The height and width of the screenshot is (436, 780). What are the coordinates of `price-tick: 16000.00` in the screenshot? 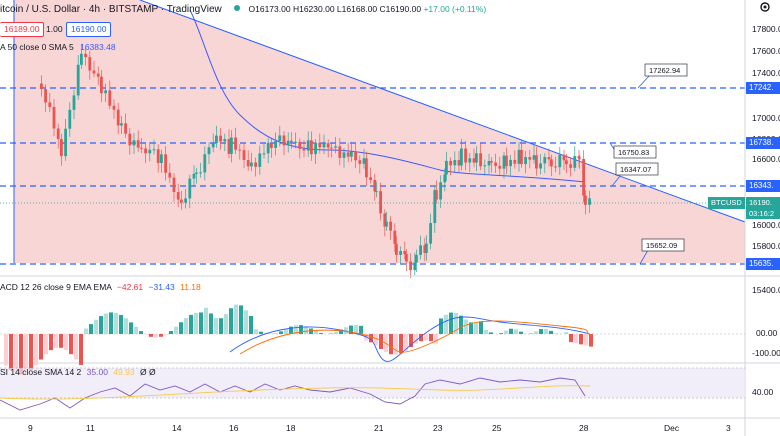 It's located at (766, 225).